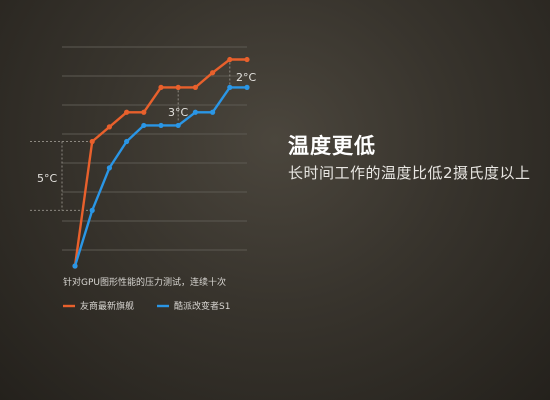  I want to click on headline-title: 温度更低, so click(332, 146).